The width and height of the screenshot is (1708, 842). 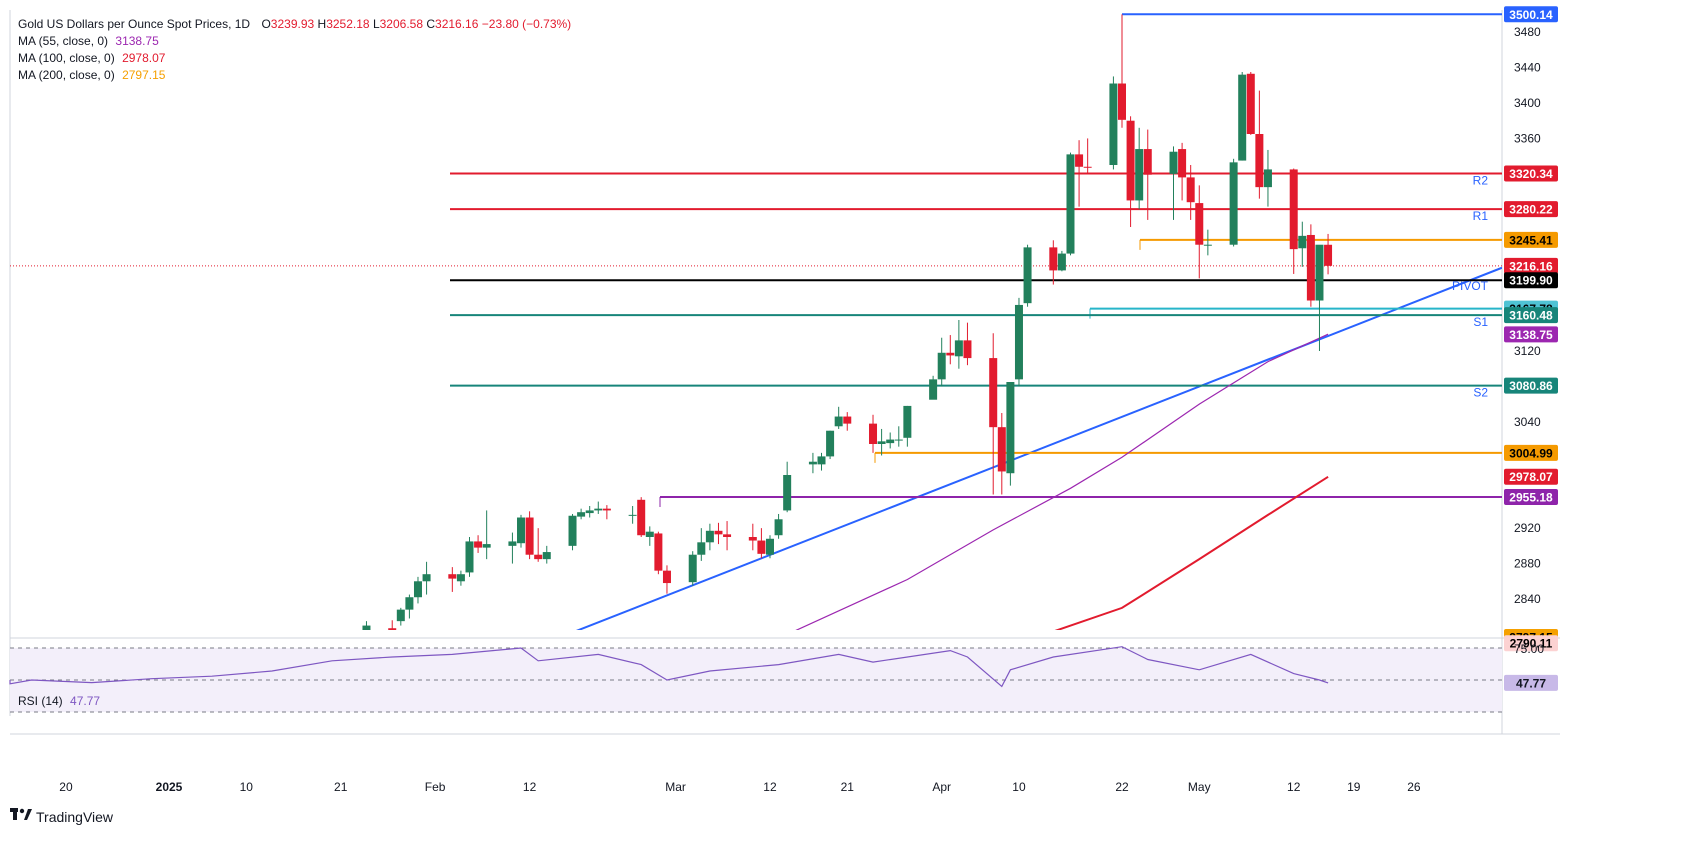 What do you see at coordinates (66, 58) in the screenshot?
I see `ma100-label: MA (100, close, 0)` at bounding box center [66, 58].